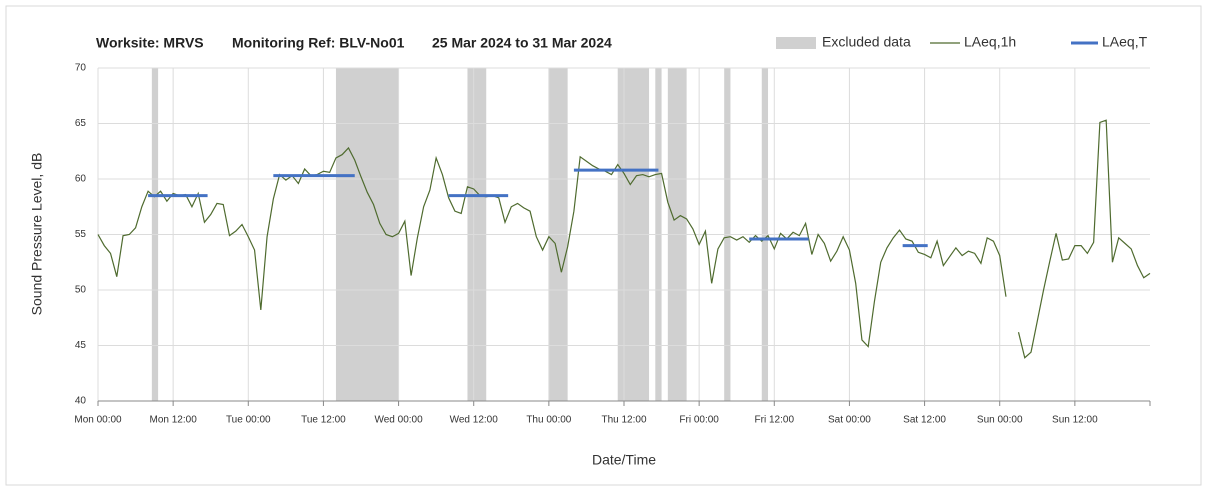 The image size is (1208, 492). I want to click on x-tick-label: Thu 12:00, so click(623, 420).